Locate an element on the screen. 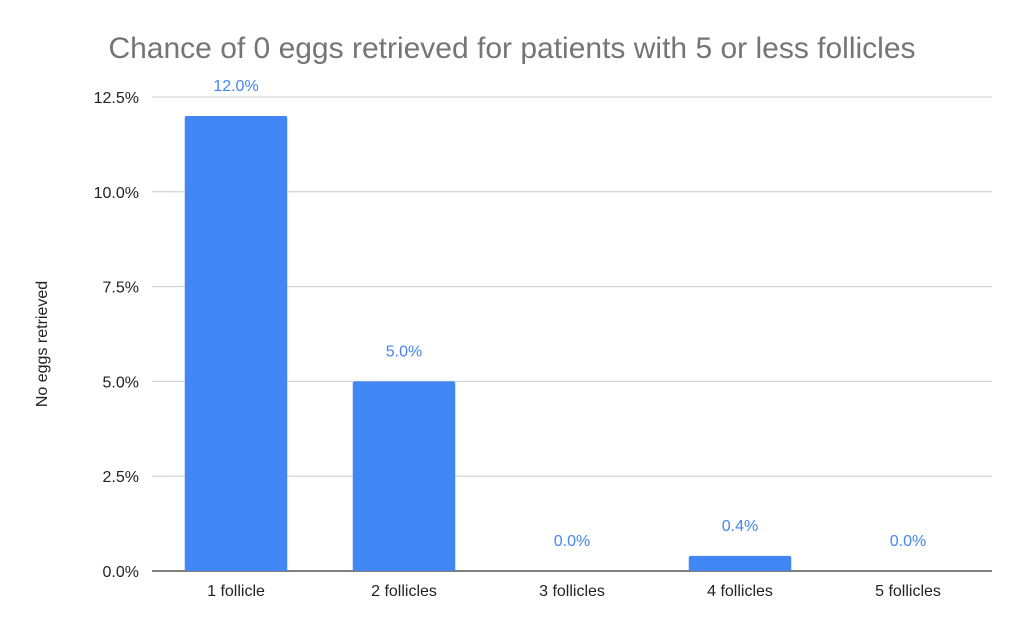 The height and width of the screenshot is (633, 1024). x-tick-label: 3 follicles is located at coordinates (572, 591).